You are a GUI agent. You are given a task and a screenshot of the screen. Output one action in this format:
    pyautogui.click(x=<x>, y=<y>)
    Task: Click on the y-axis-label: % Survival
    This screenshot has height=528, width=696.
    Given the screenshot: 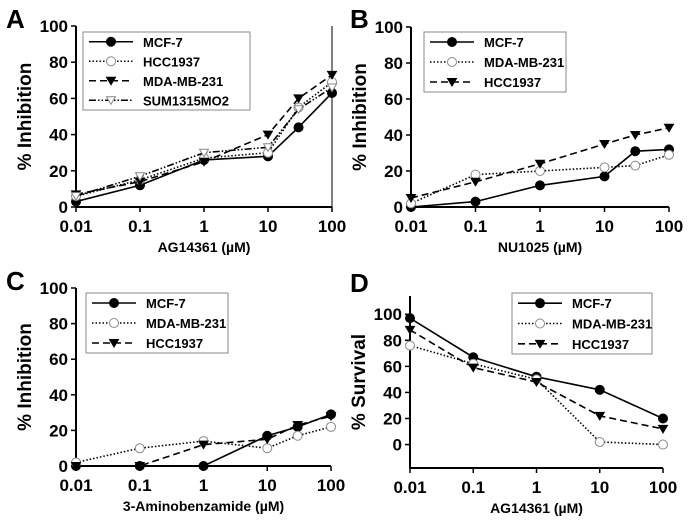 What is the action you would take?
    pyautogui.click(x=359, y=382)
    